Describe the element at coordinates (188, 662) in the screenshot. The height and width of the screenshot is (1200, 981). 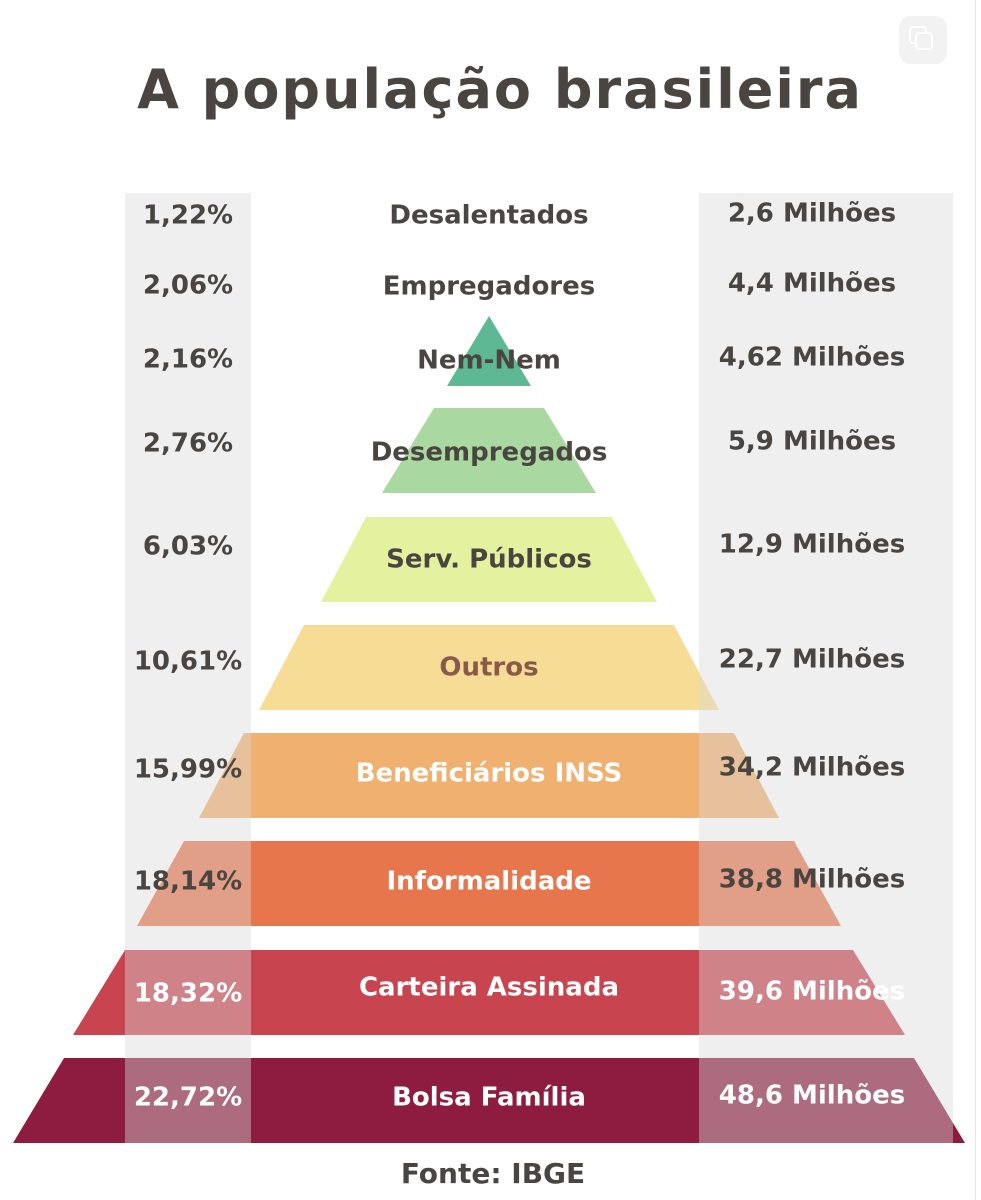
I see `percent-label-outros: 10,61%` at that location.